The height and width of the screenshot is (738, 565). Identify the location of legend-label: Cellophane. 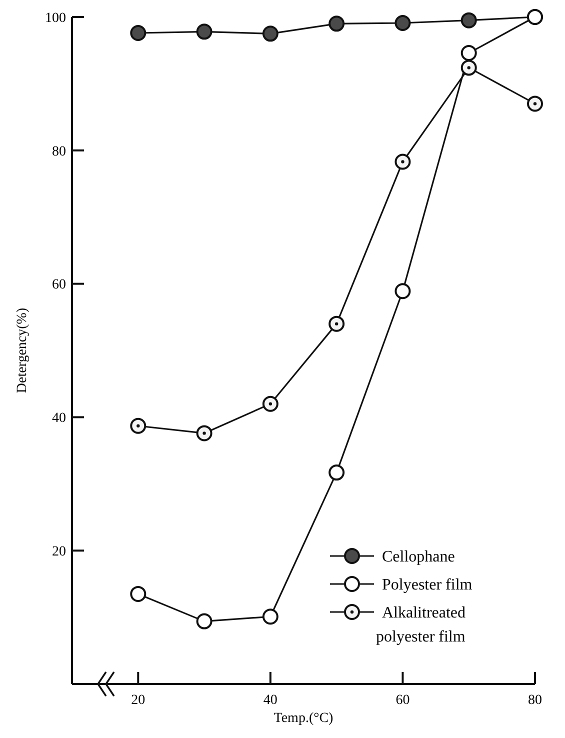
(418, 557).